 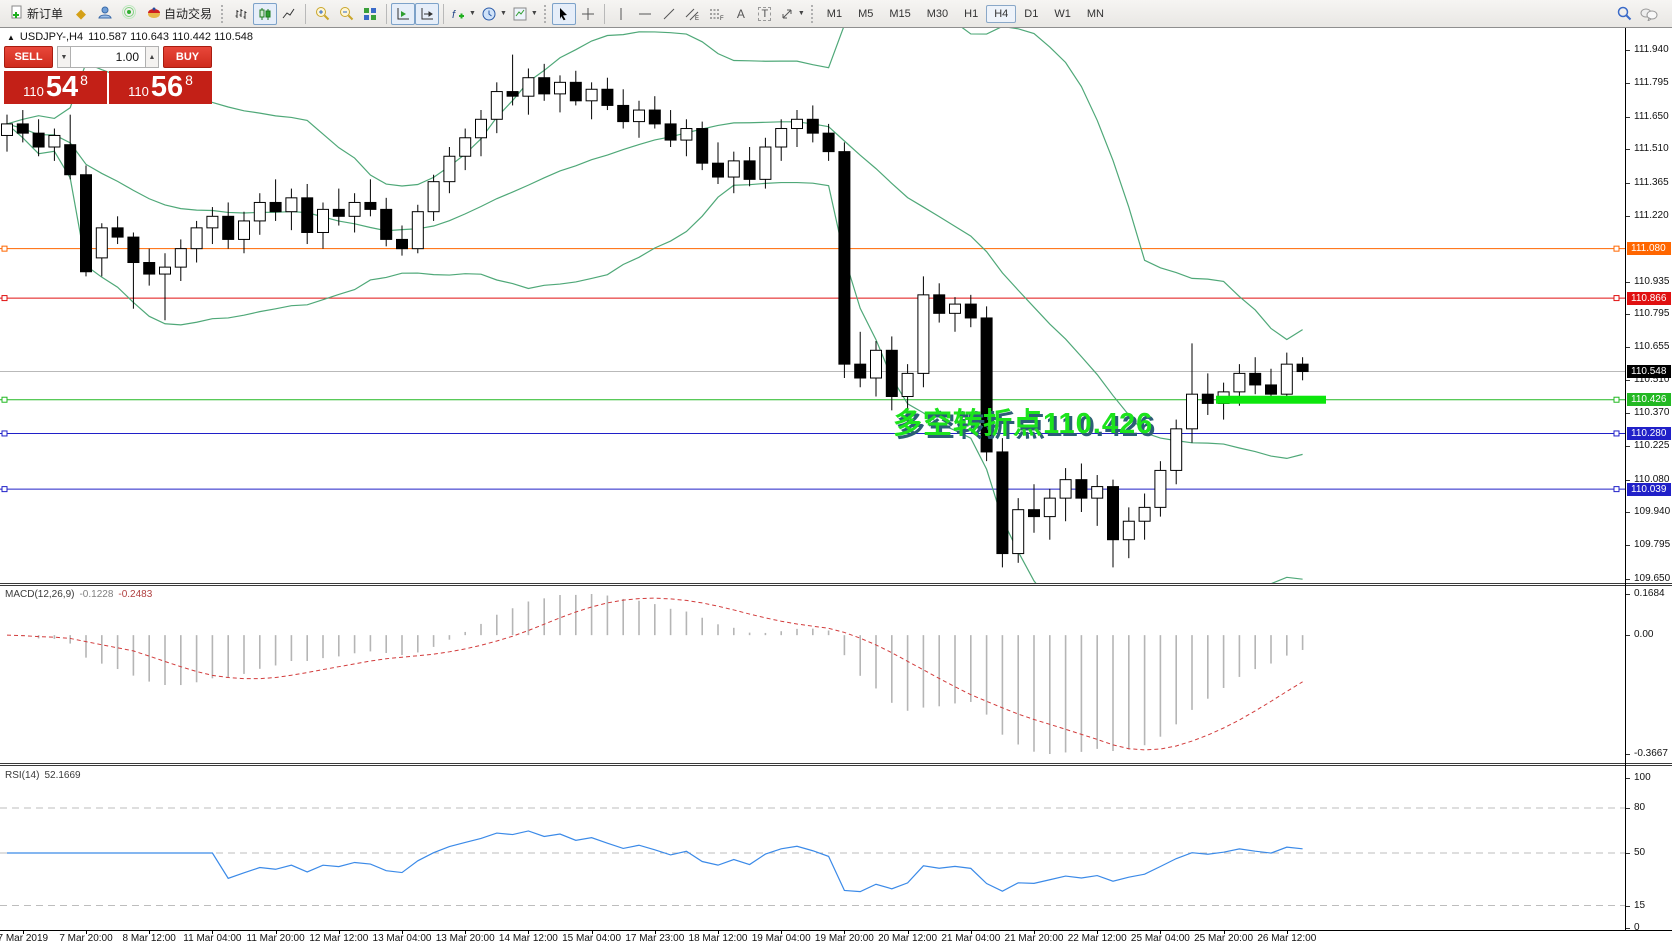 What do you see at coordinates (1624, 13) in the screenshot?
I see `search-icon` at bounding box center [1624, 13].